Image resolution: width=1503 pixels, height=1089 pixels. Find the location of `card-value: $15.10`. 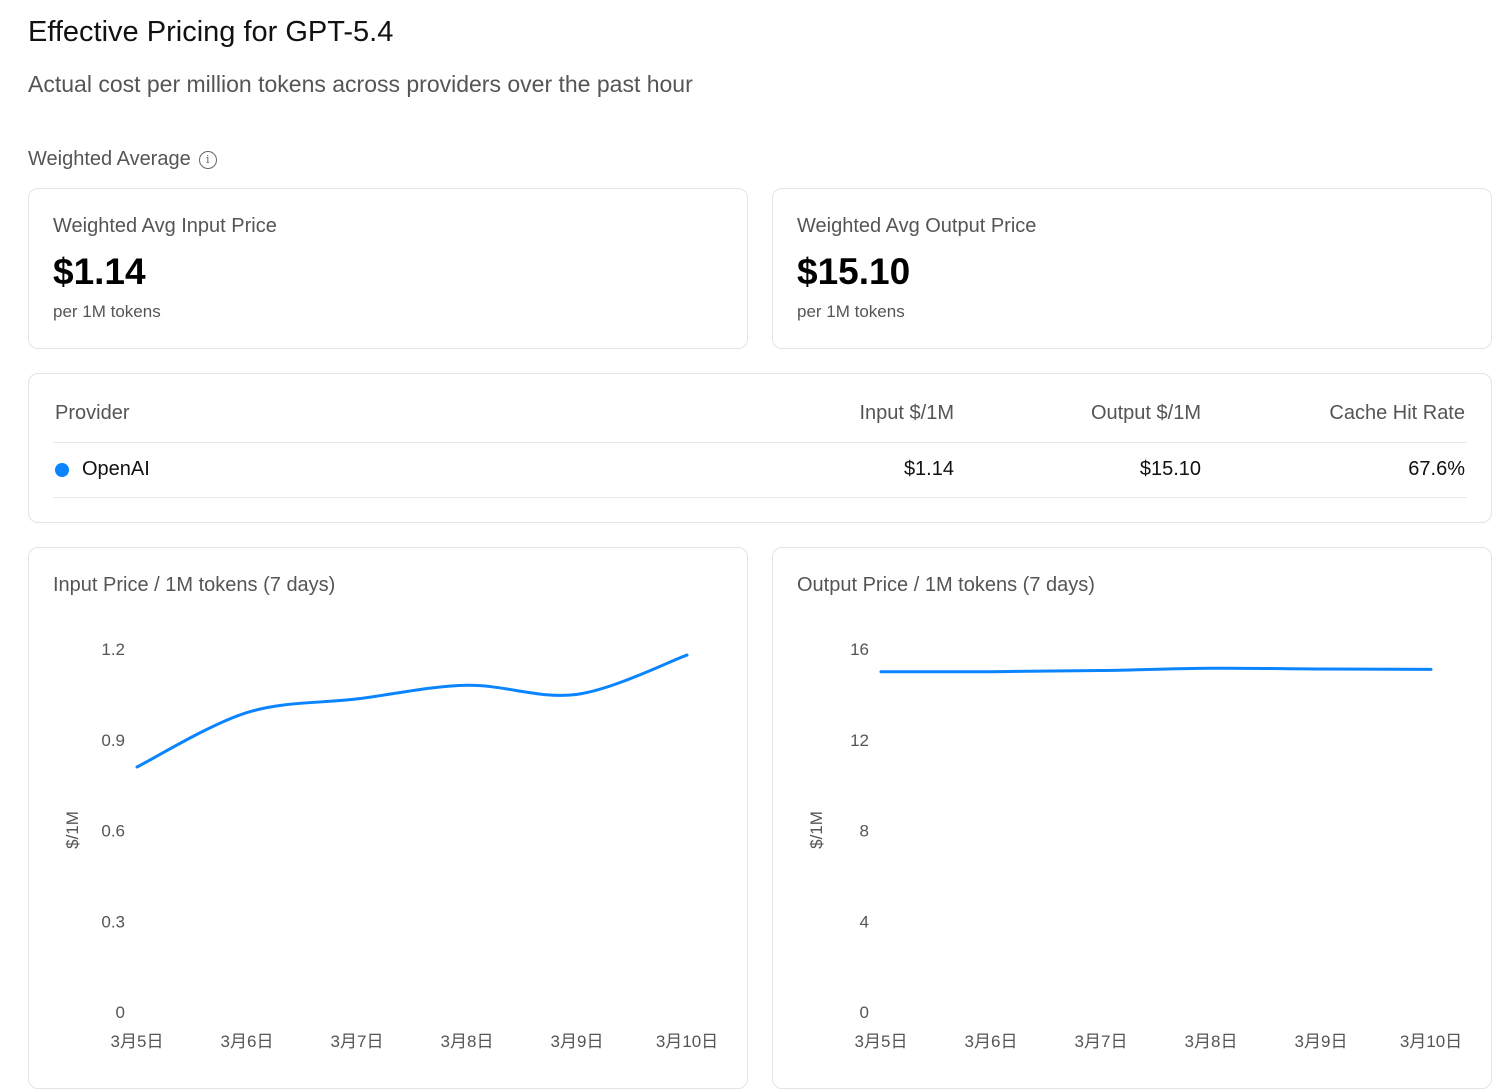

card-value: $15.10 is located at coordinates (854, 271).